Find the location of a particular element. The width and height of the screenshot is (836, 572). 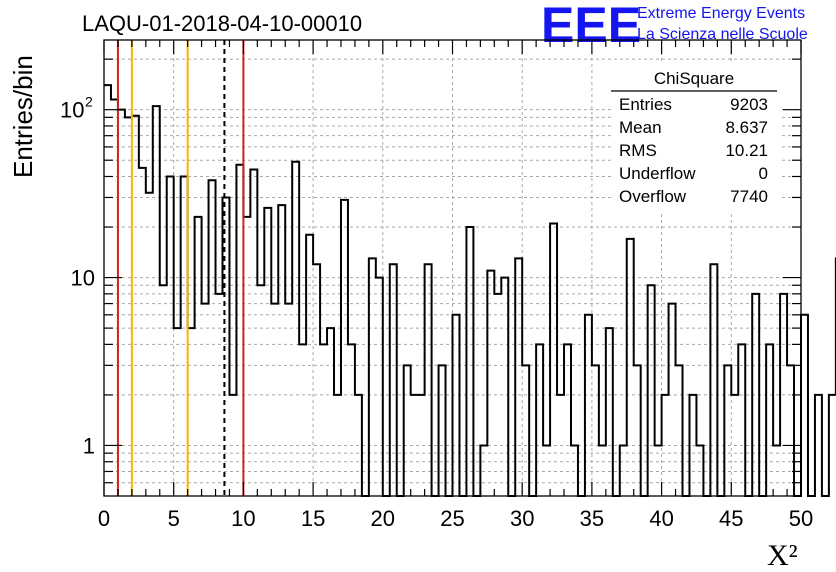

stat-value-entries: 9203 is located at coordinates (749, 104).